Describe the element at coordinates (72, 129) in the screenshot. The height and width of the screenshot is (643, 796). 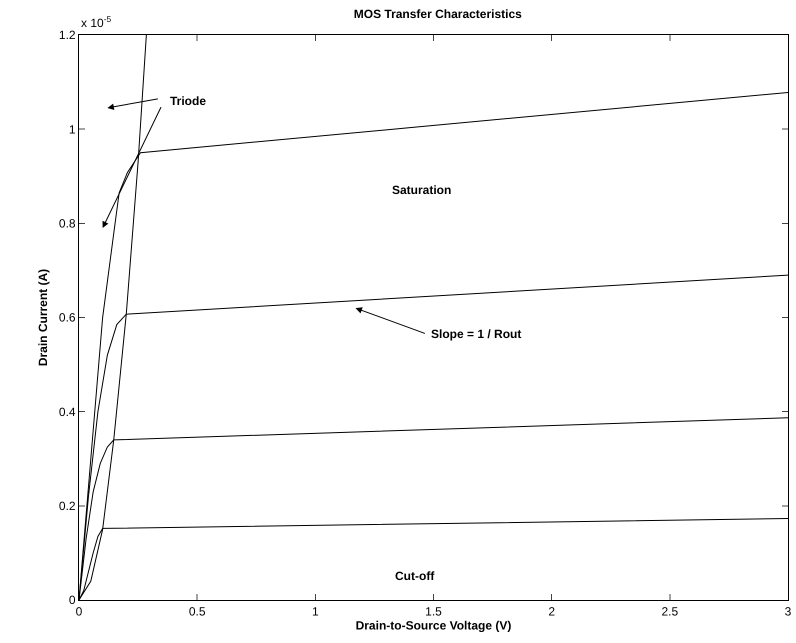
I see `y-tick-label: 1` at that location.